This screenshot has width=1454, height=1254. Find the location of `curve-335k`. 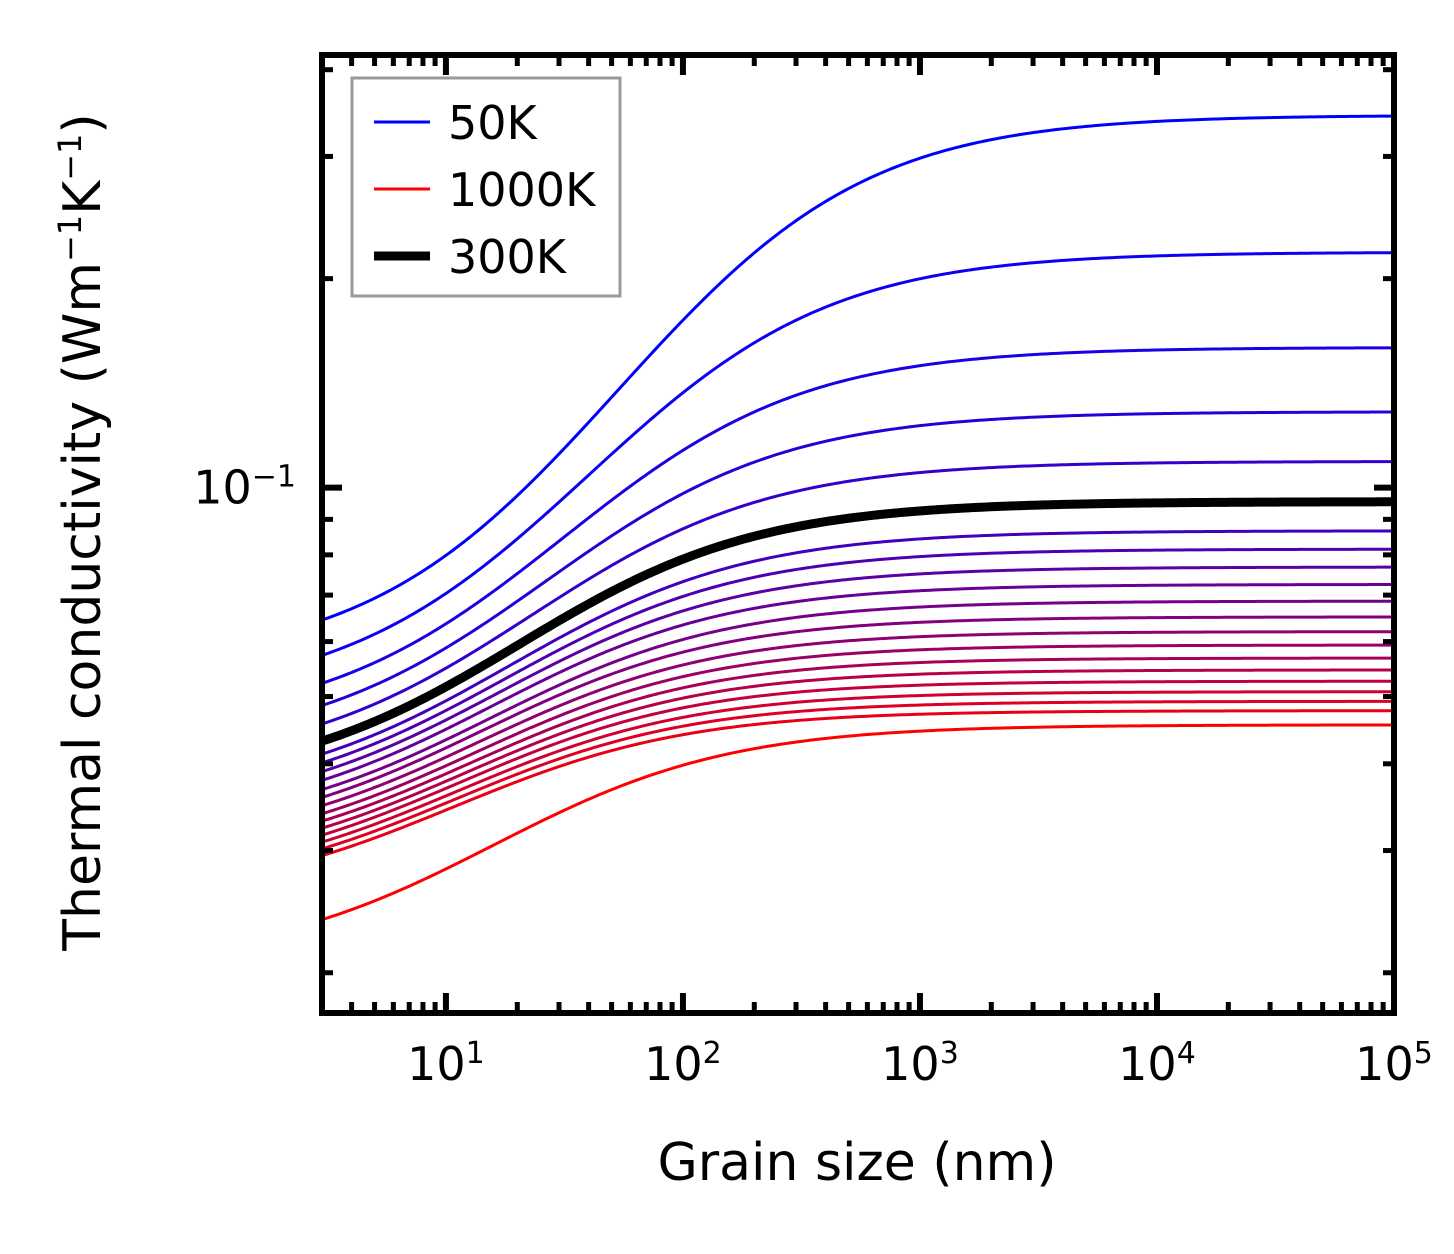

curve-335k is located at coordinates (858, 642).